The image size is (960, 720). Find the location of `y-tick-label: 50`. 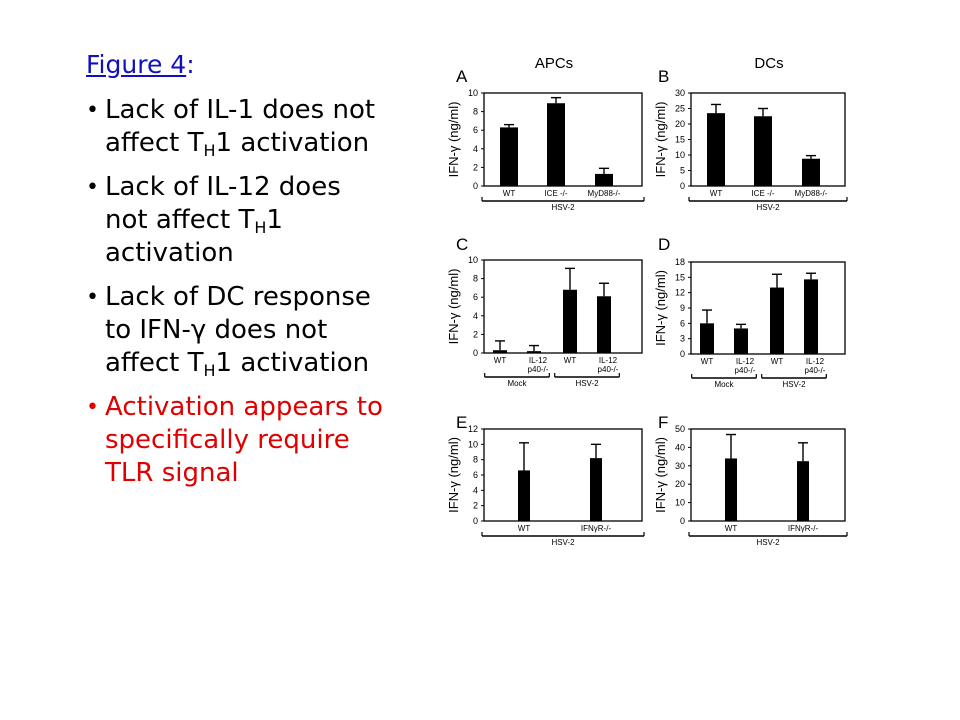

y-tick-label: 50 is located at coordinates (680, 429).